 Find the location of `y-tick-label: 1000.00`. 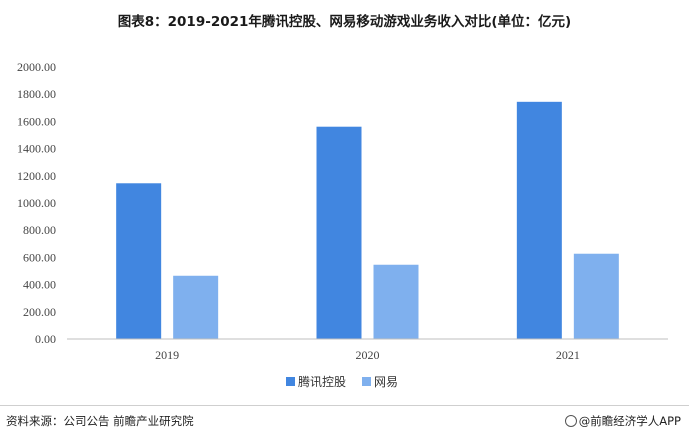

y-tick-label: 1000.00 is located at coordinates (36, 203).